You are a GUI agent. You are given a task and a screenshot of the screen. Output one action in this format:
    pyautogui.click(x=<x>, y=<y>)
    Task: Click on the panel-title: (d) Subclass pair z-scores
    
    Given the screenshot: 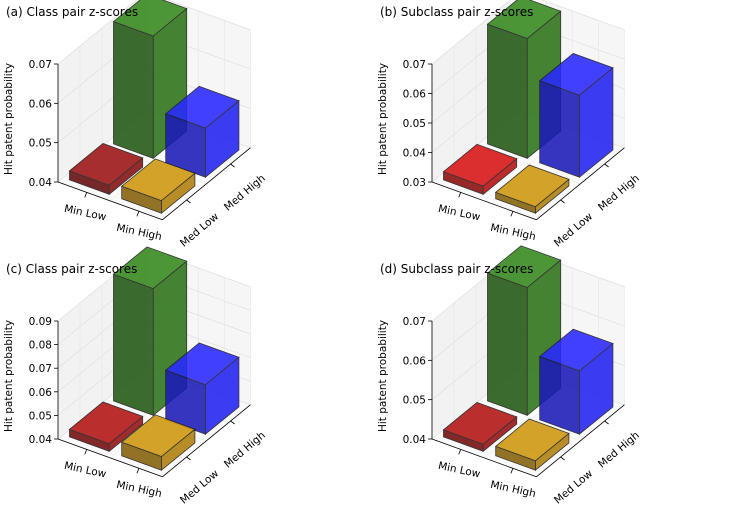 What is the action you would take?
    pyautogui.click(x=456, y=269)
    